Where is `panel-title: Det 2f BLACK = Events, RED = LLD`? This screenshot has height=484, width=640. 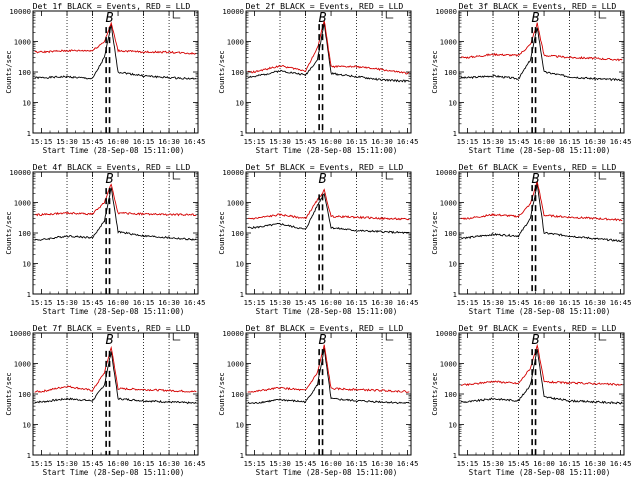 panel-title: Det 2f BLACK = Events, RED = LLD is located at coordinates (325, 6).